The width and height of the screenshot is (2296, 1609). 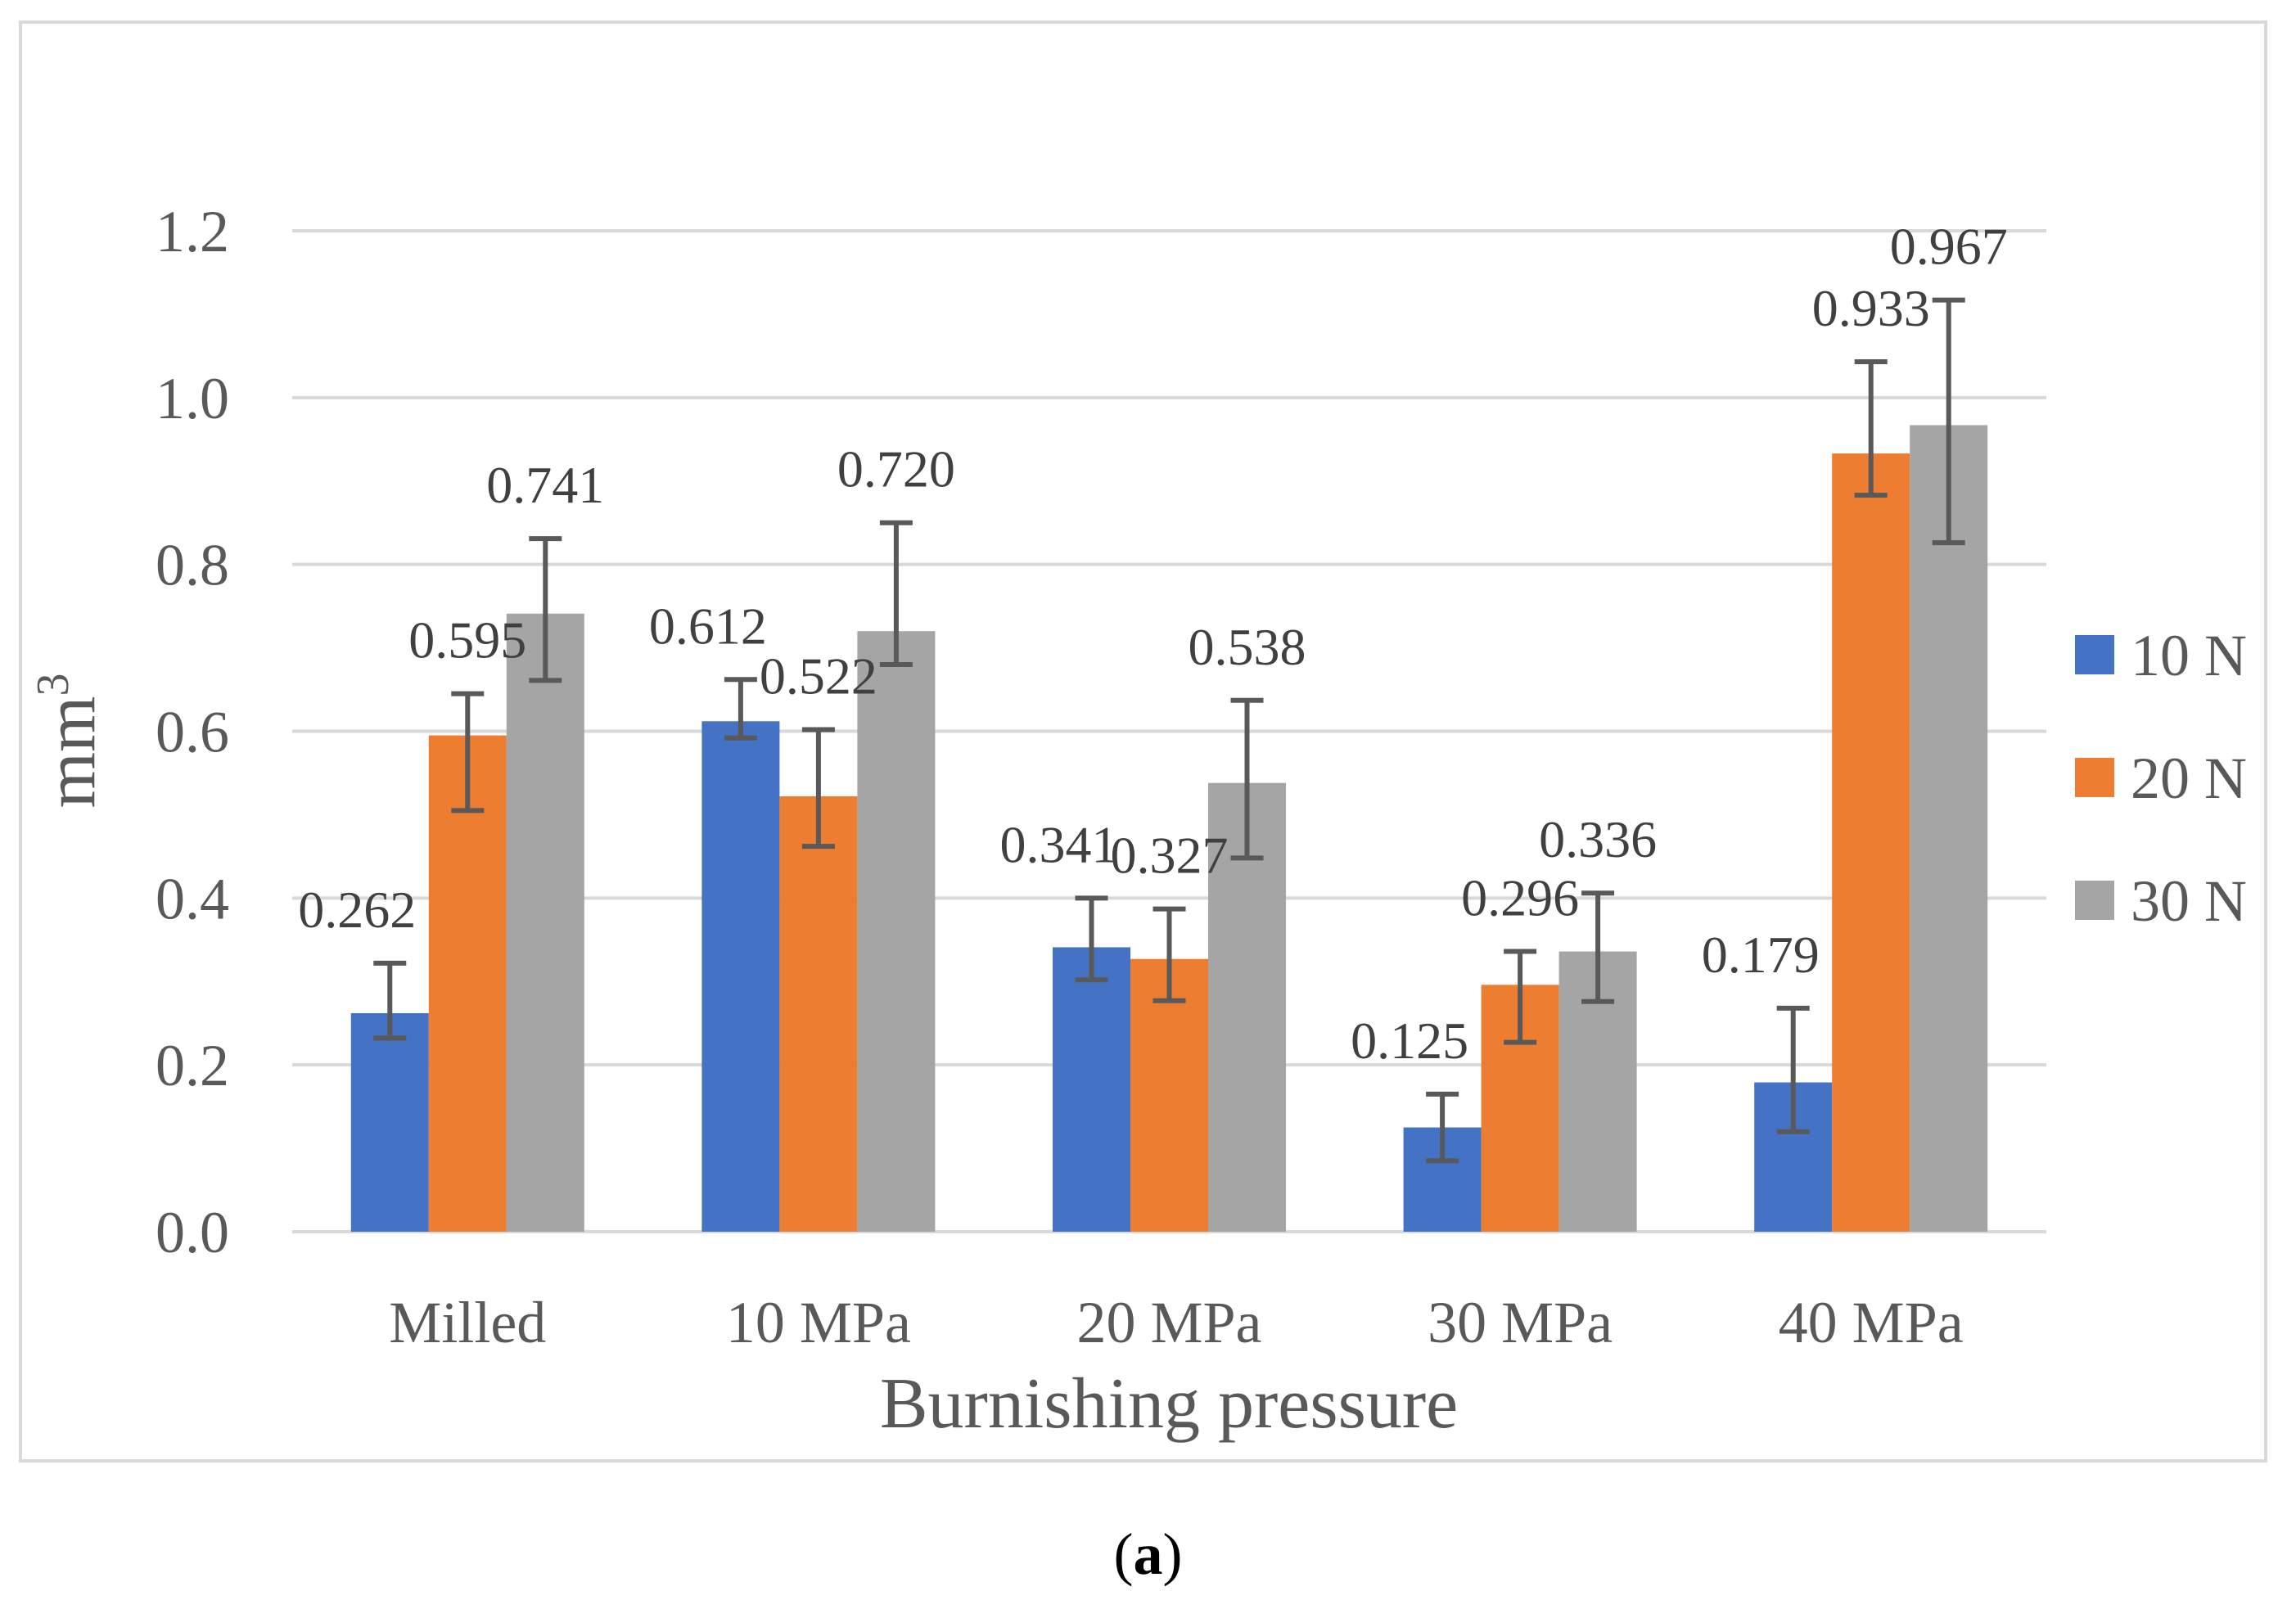 What do you see at coordinates (2189, 778) in the screenshot?
I see `legend-label: 20 N` at bounding box center [2189, 778].